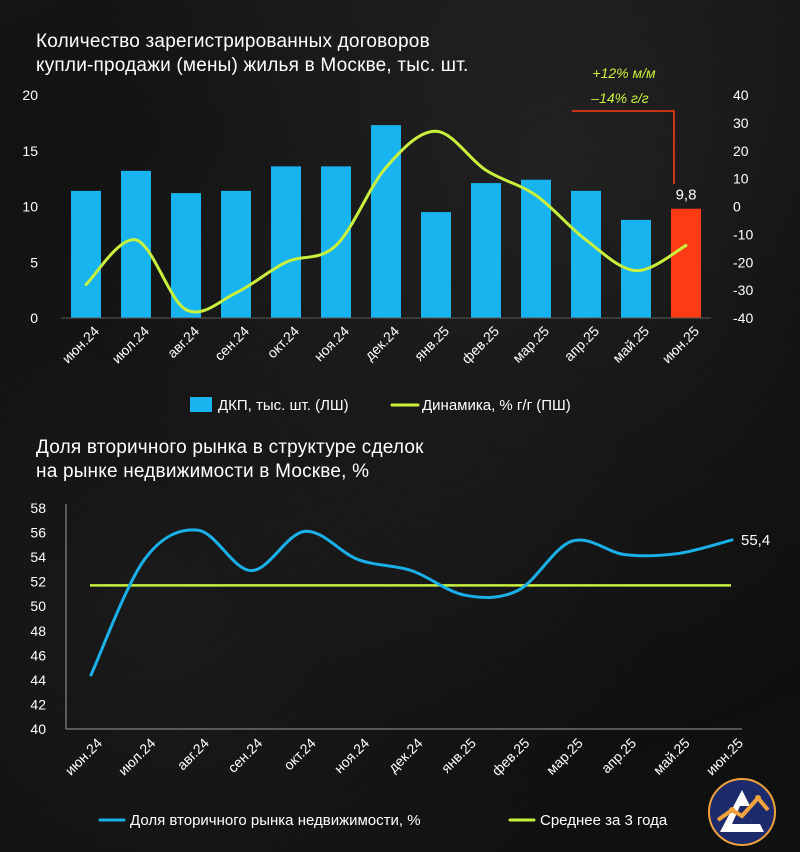  I want to click on chart1-x-label: ноя.24, so click(332, 344).